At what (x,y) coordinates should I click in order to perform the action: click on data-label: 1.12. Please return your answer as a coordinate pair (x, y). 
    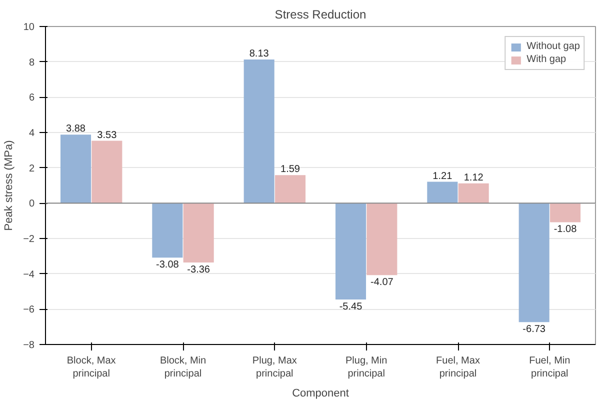
    Looking at the image, I should click on (474, 178).